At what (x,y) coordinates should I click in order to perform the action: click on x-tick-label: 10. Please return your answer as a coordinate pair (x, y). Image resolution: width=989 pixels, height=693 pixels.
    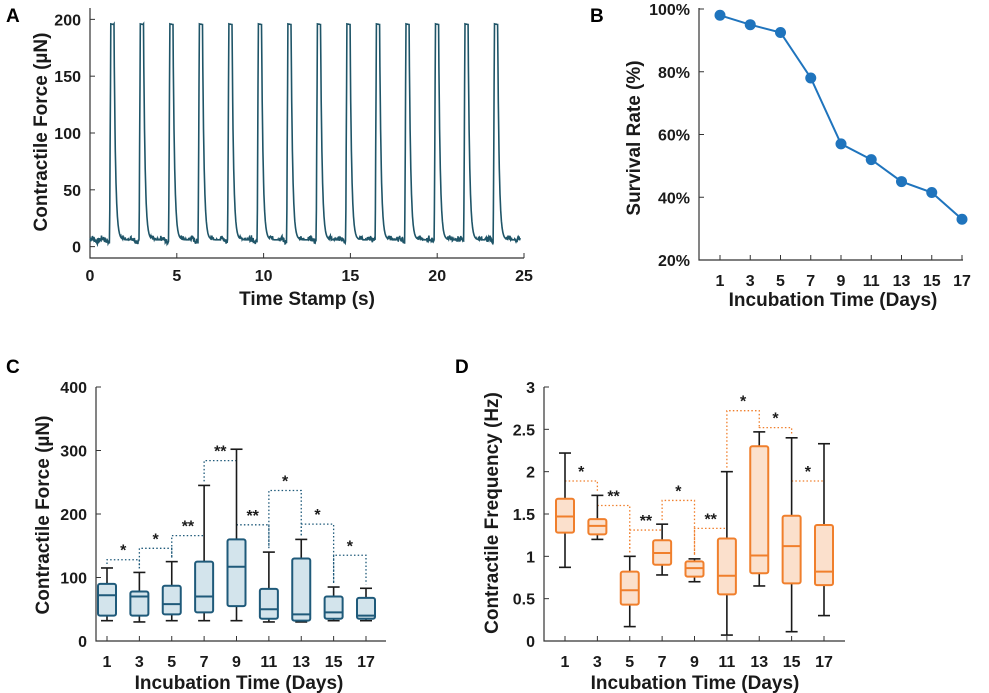
    Looking at the image, I should click on (264, 276).